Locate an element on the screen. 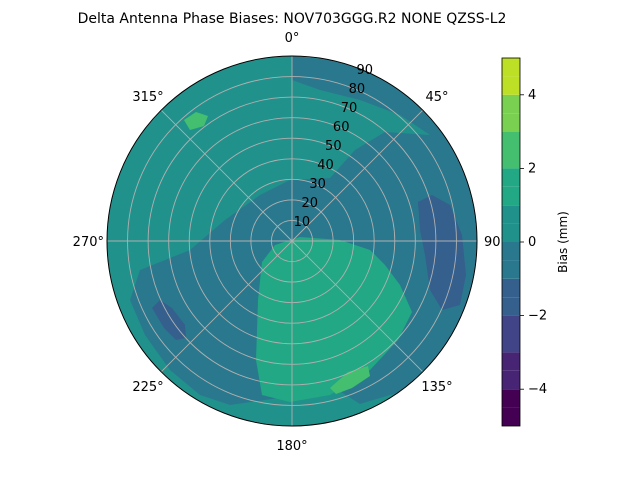  colorbar-tick-label: 2 is located at coordinates (532, 168).